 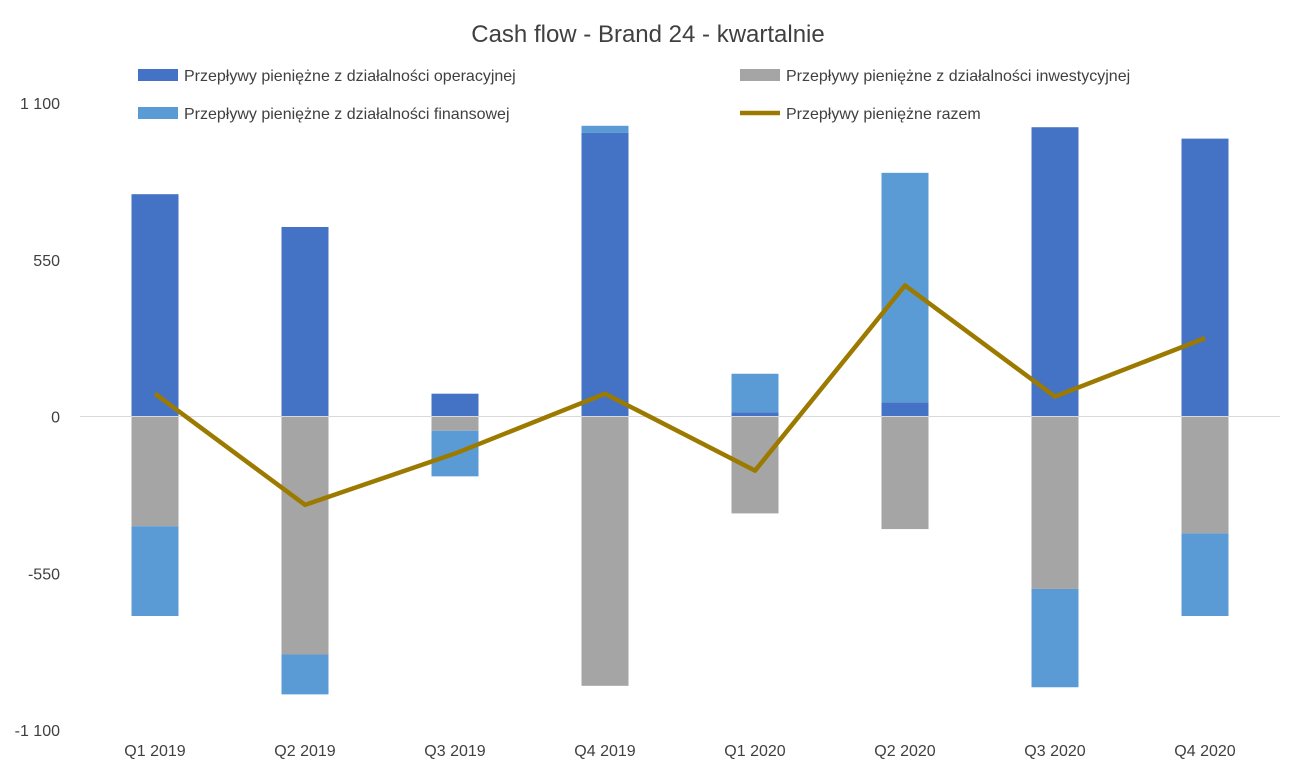 What do you see at coordinates (605, 274) in the screenshot?
I see `bar-1-q4-2019` at bounding box center [605, 274].